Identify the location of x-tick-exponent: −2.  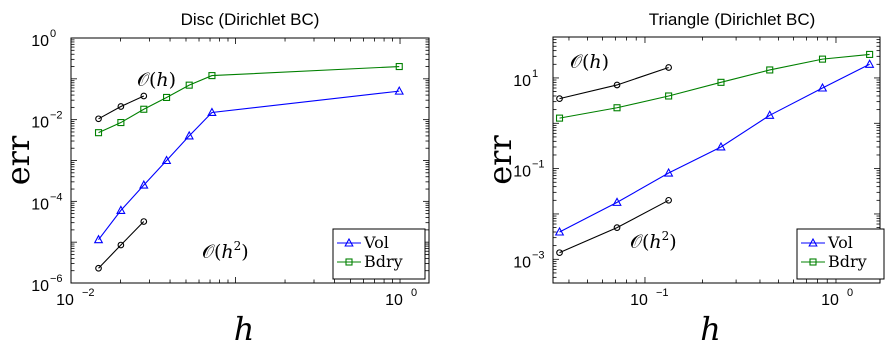
(88, 293).